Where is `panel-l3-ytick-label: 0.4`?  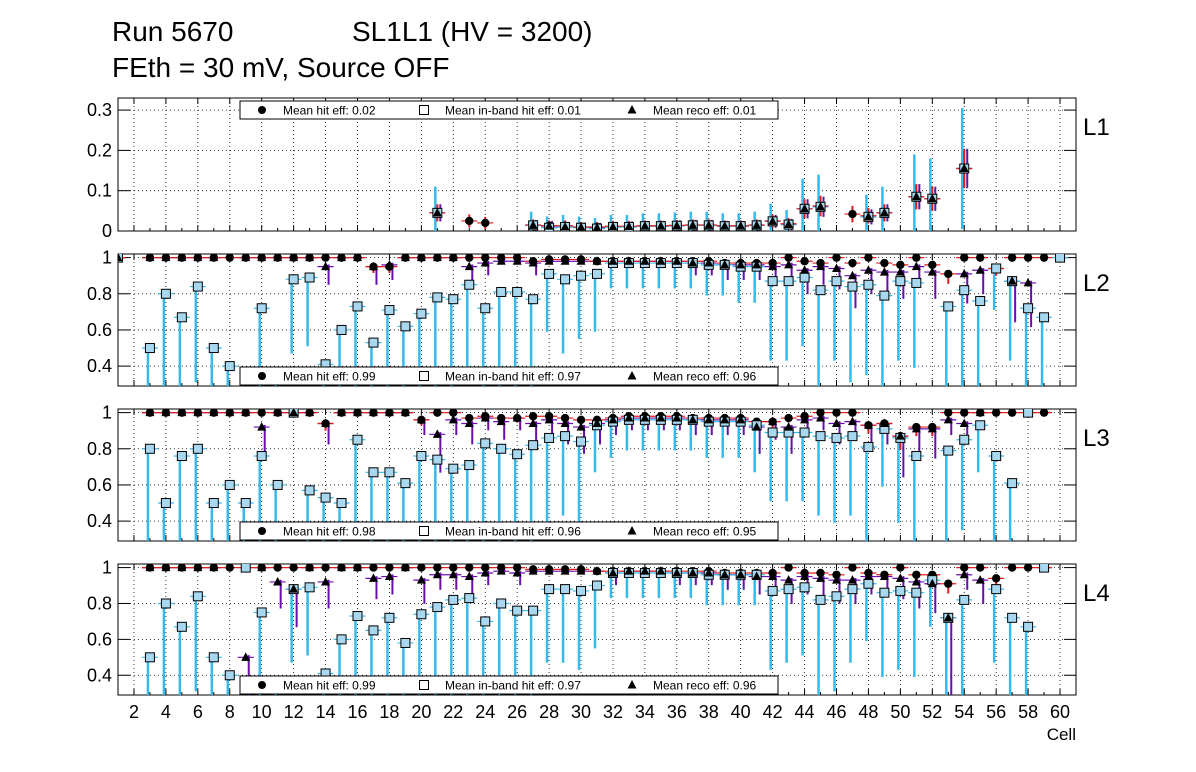
panel-l3-ytick-label: 0.4 is located at coordinates (99, 521).